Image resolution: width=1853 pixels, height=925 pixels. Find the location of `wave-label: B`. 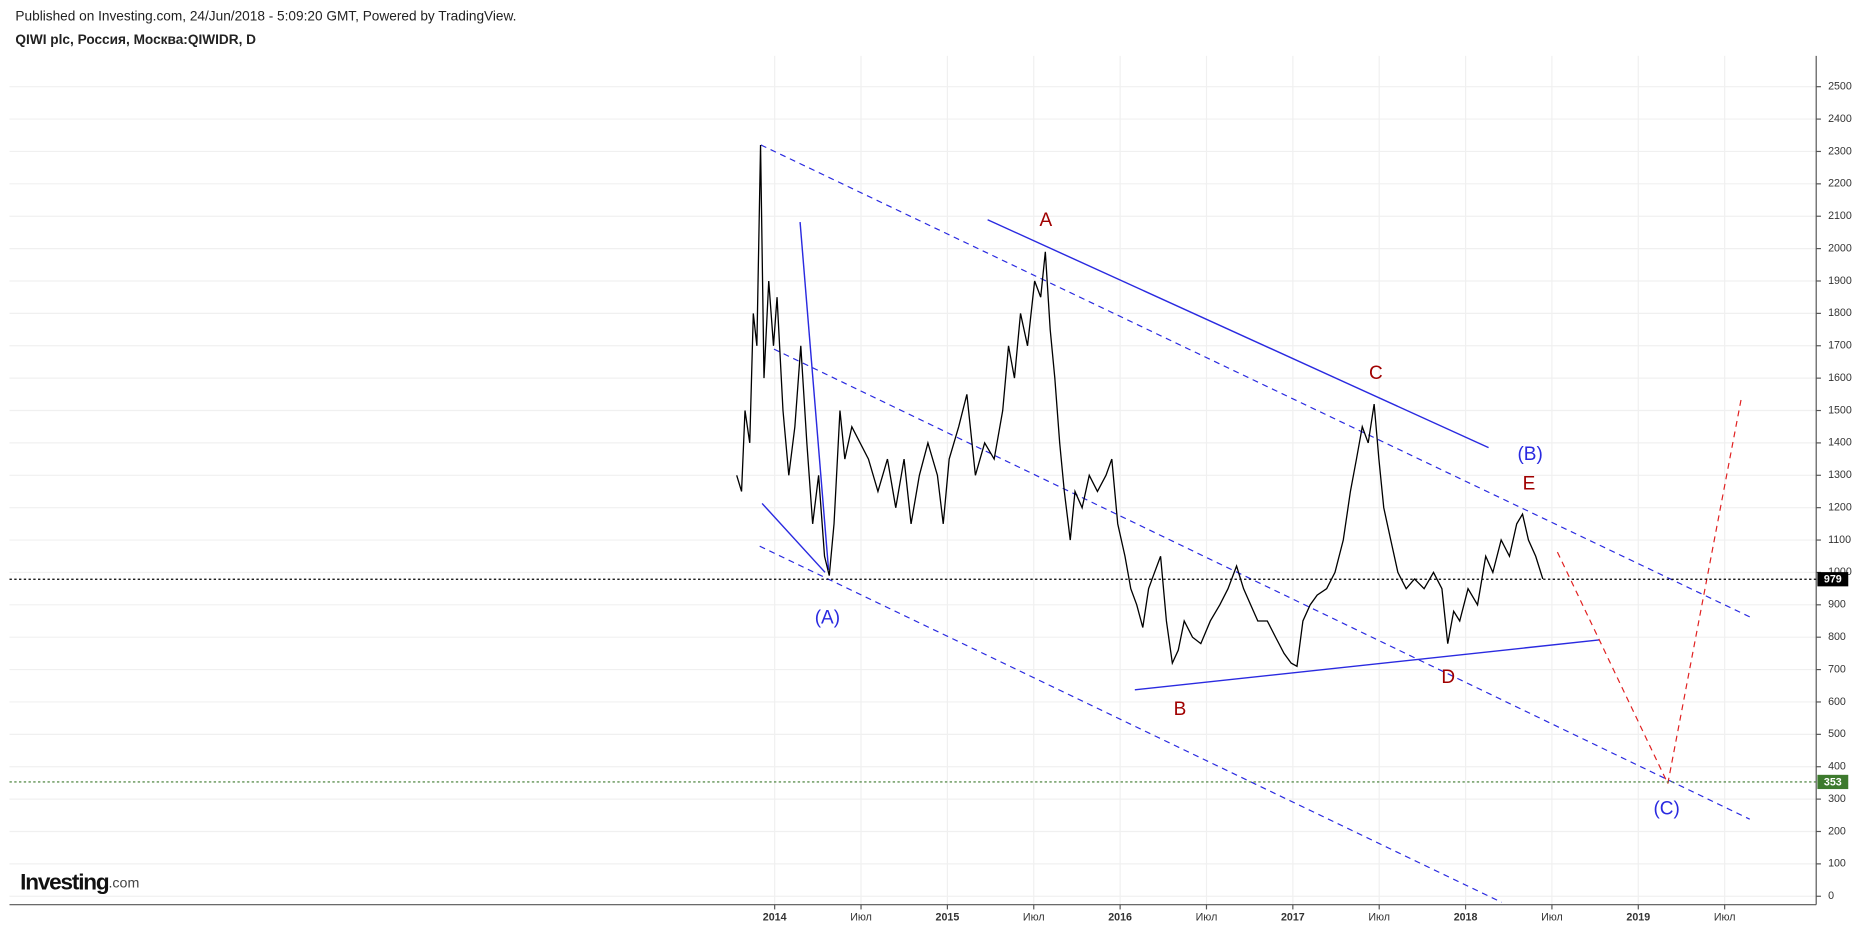

wave-label: B is located at coordinates (1180, 709).